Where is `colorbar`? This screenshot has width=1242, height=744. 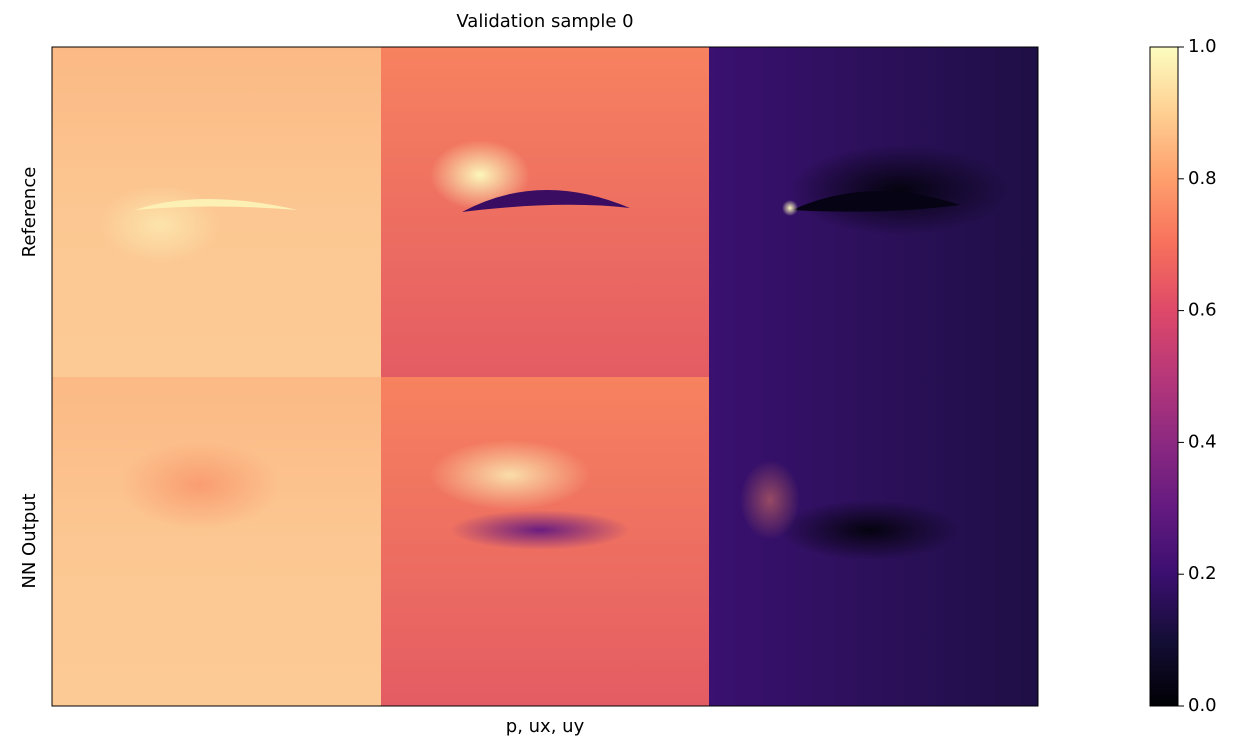
colorbar is located at coordinates (1164, 376).